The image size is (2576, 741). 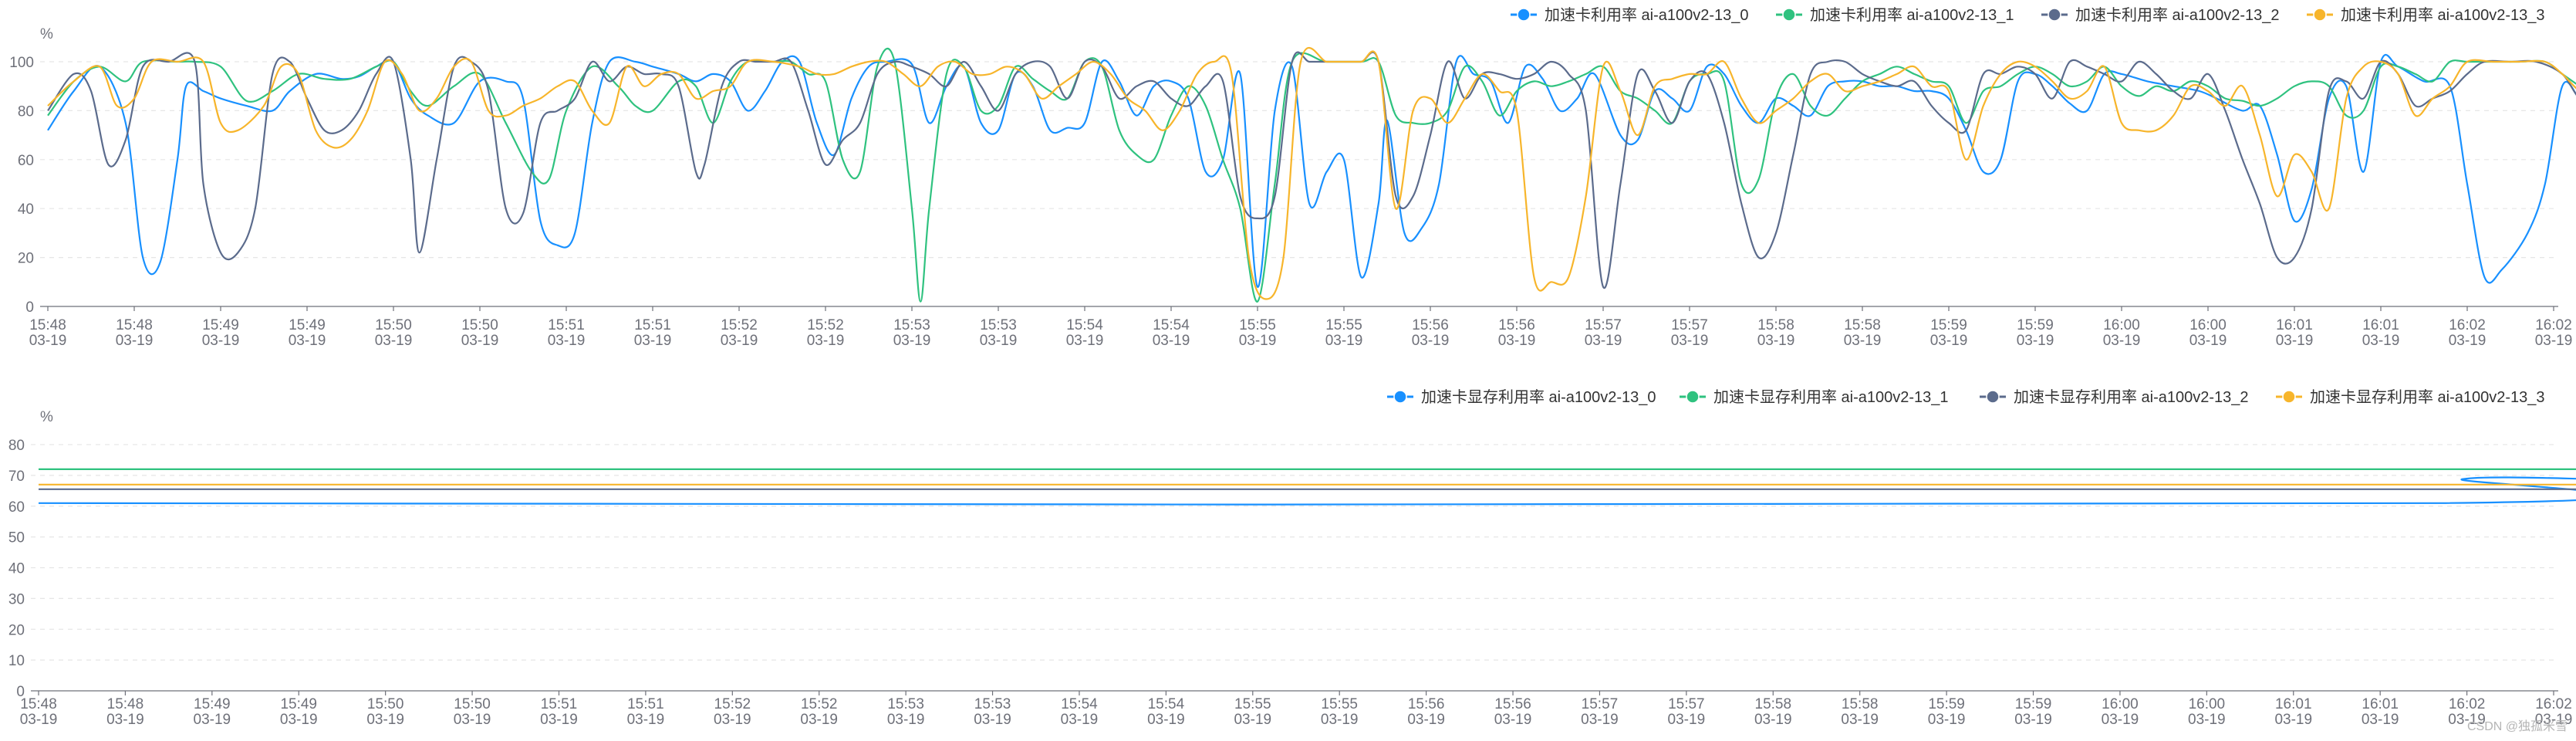 I want to click on legend-label-2: 加速卡利用率 ai-a100v2-13_2, so click(x=2177, y=15).